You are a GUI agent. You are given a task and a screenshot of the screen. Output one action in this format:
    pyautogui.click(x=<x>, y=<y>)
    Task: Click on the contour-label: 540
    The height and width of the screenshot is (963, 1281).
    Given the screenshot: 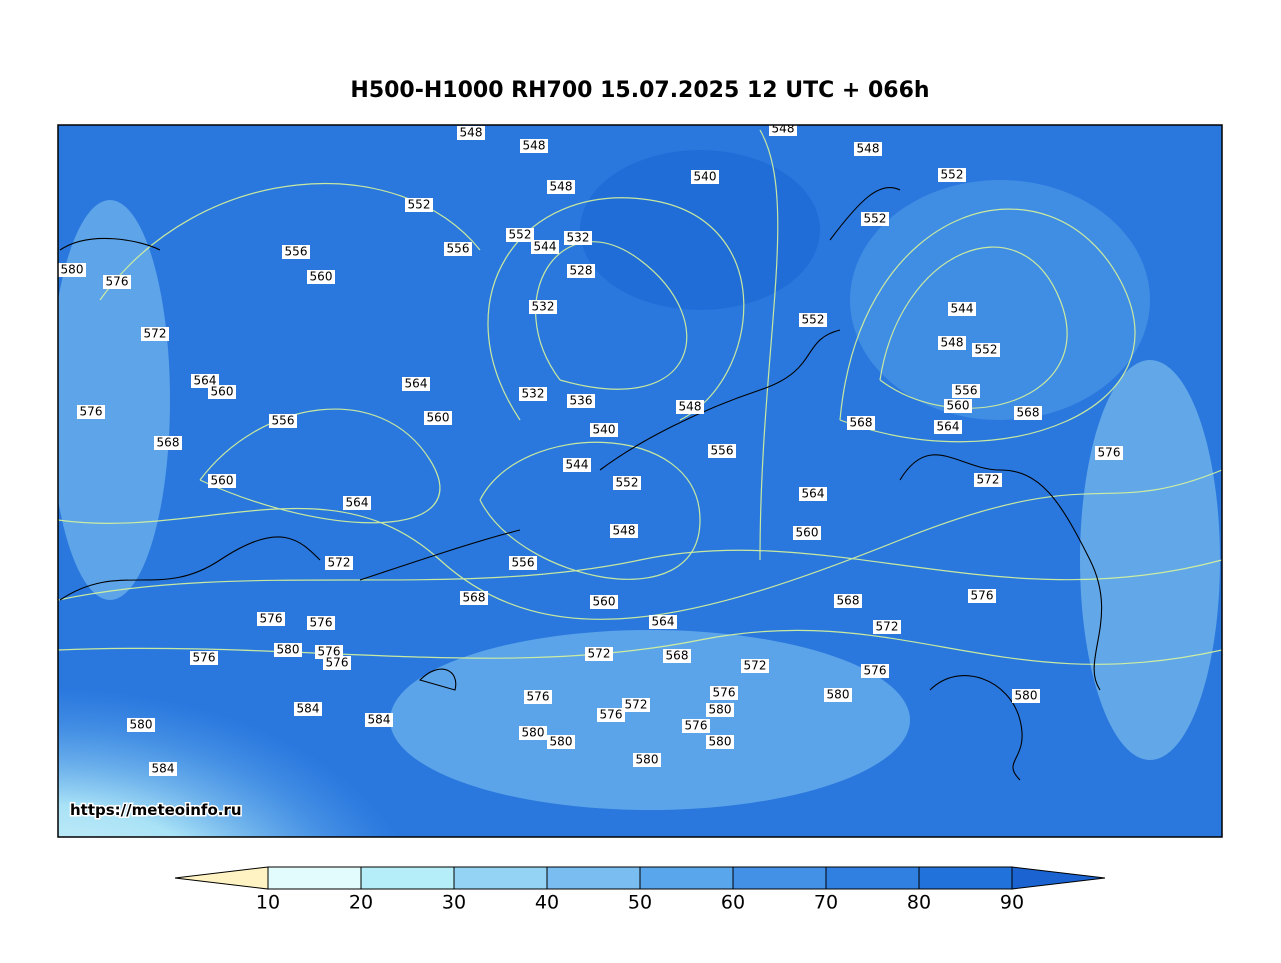 What is the action you would take?
    pyautogui.click(x=604, y=430)
    